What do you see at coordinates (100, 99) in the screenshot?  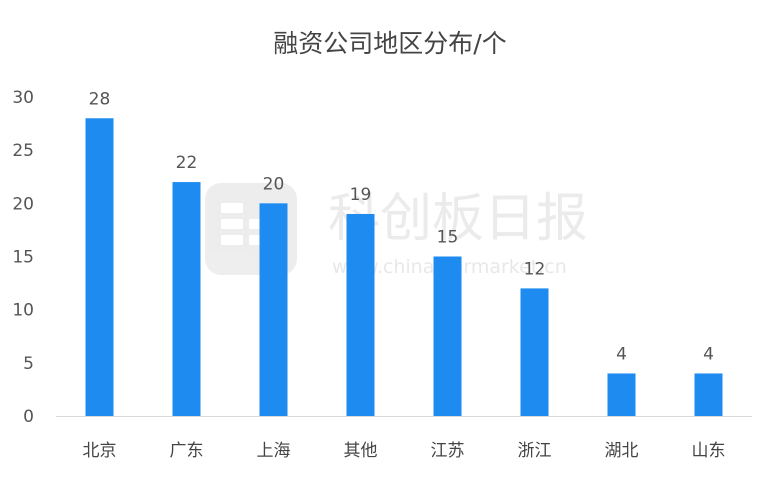 I see `data-label: 28` at bounding box center [100, 99].